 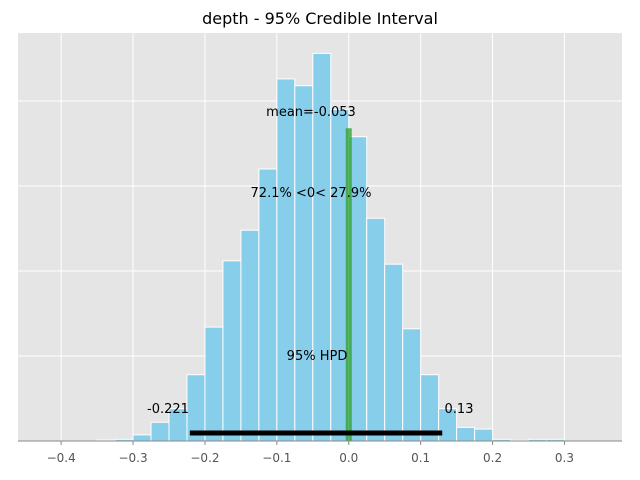 I want to click on x-axis-ticks: −0.4 −0.3 −0.2 −0.1 0.0 0.1 0.2 0.3, so click(x=310, y=453).